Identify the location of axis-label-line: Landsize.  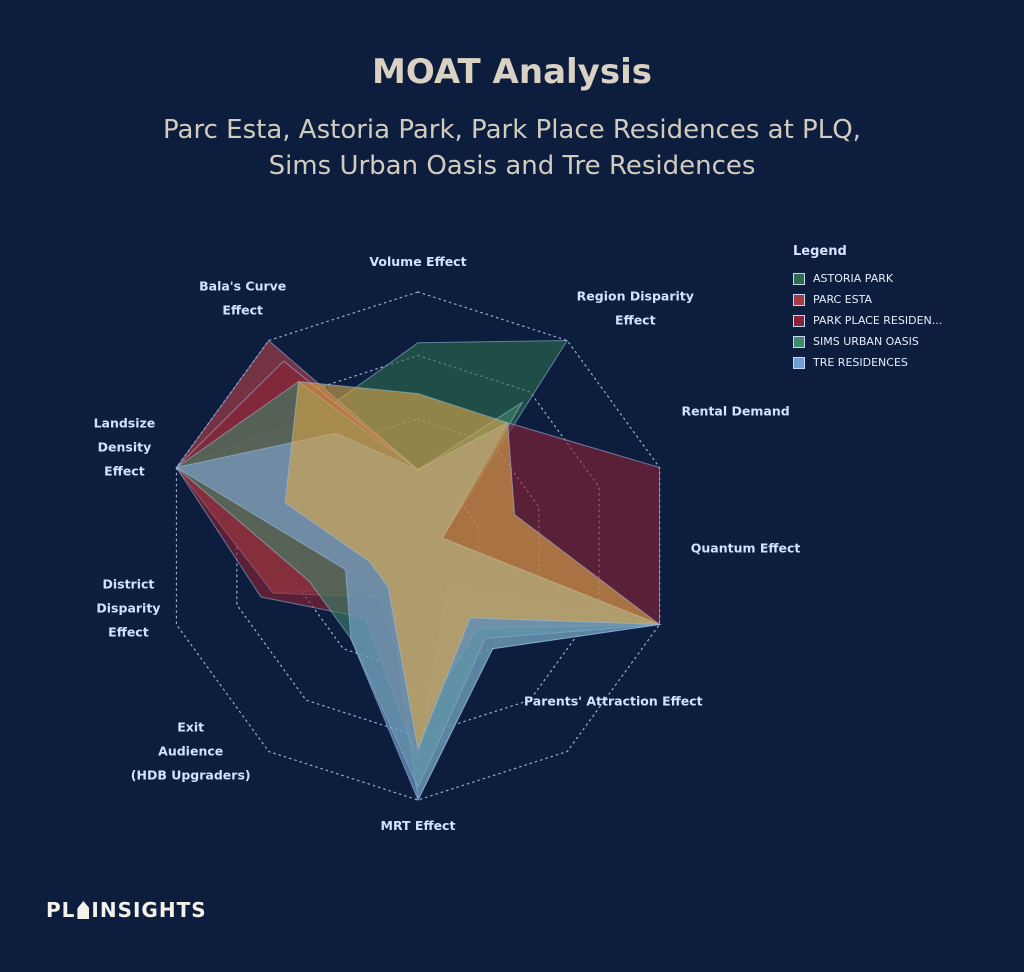
(125, 423).